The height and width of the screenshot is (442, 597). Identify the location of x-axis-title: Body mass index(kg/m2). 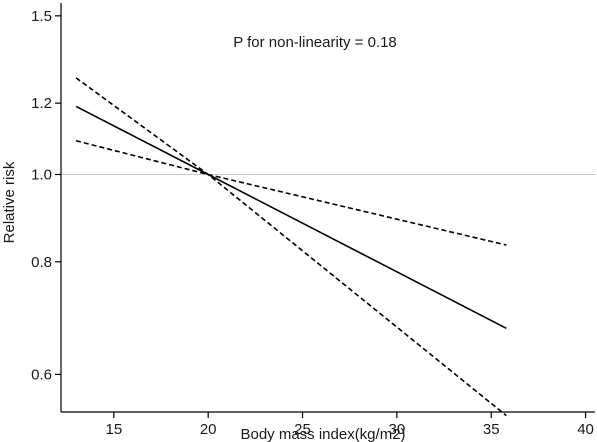
(322, 434).